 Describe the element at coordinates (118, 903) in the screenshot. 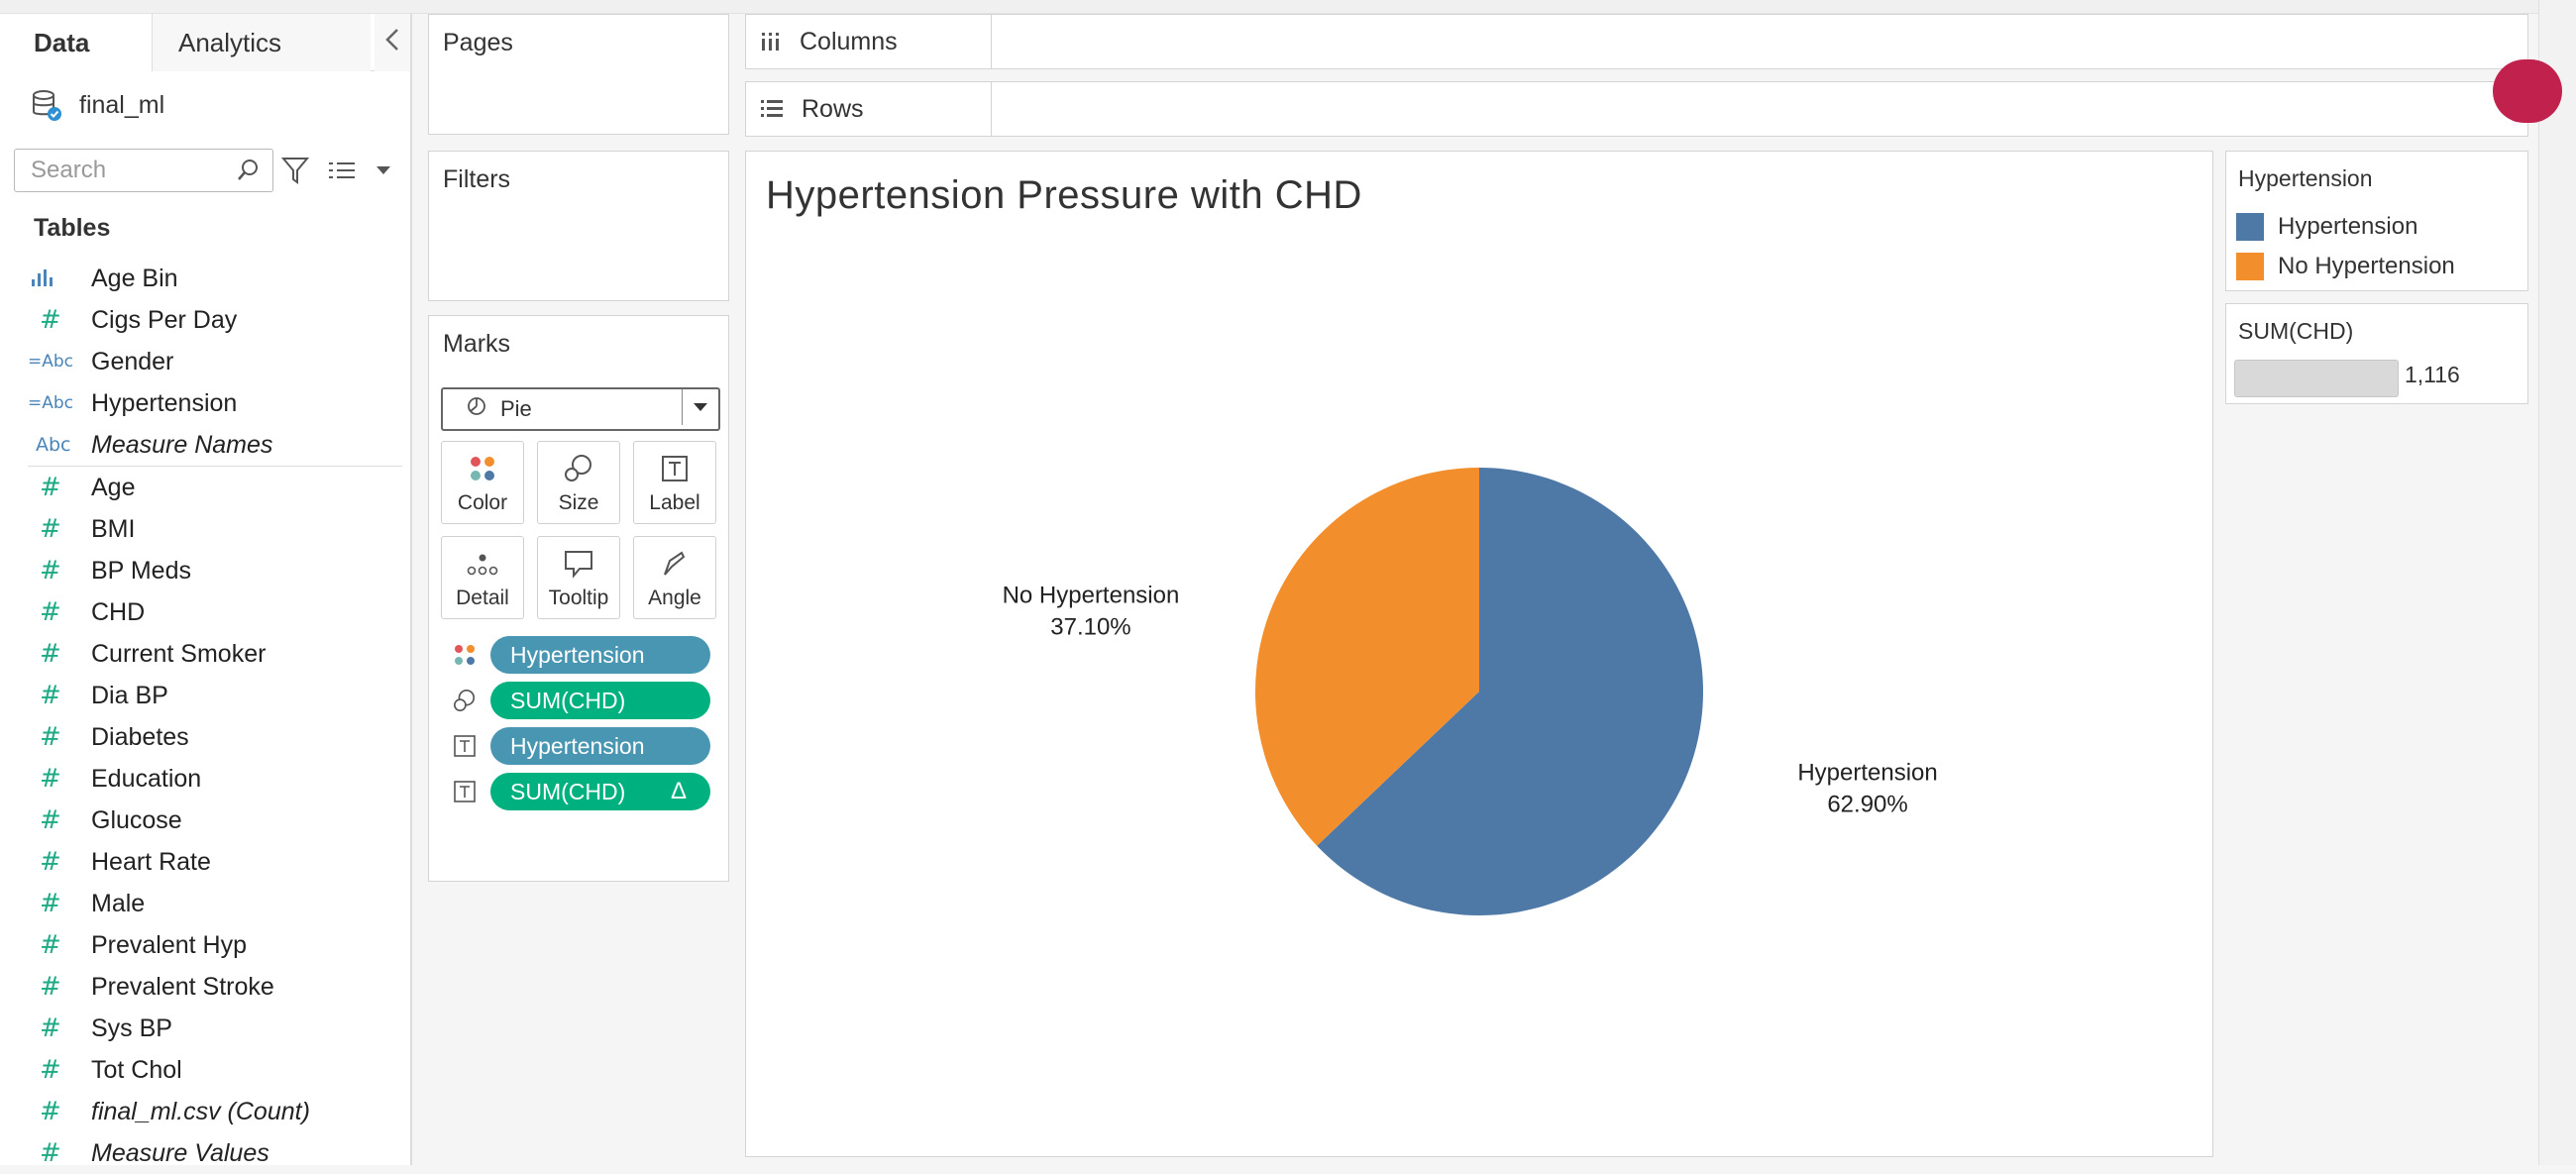

I see `field-name: Male` at that location.